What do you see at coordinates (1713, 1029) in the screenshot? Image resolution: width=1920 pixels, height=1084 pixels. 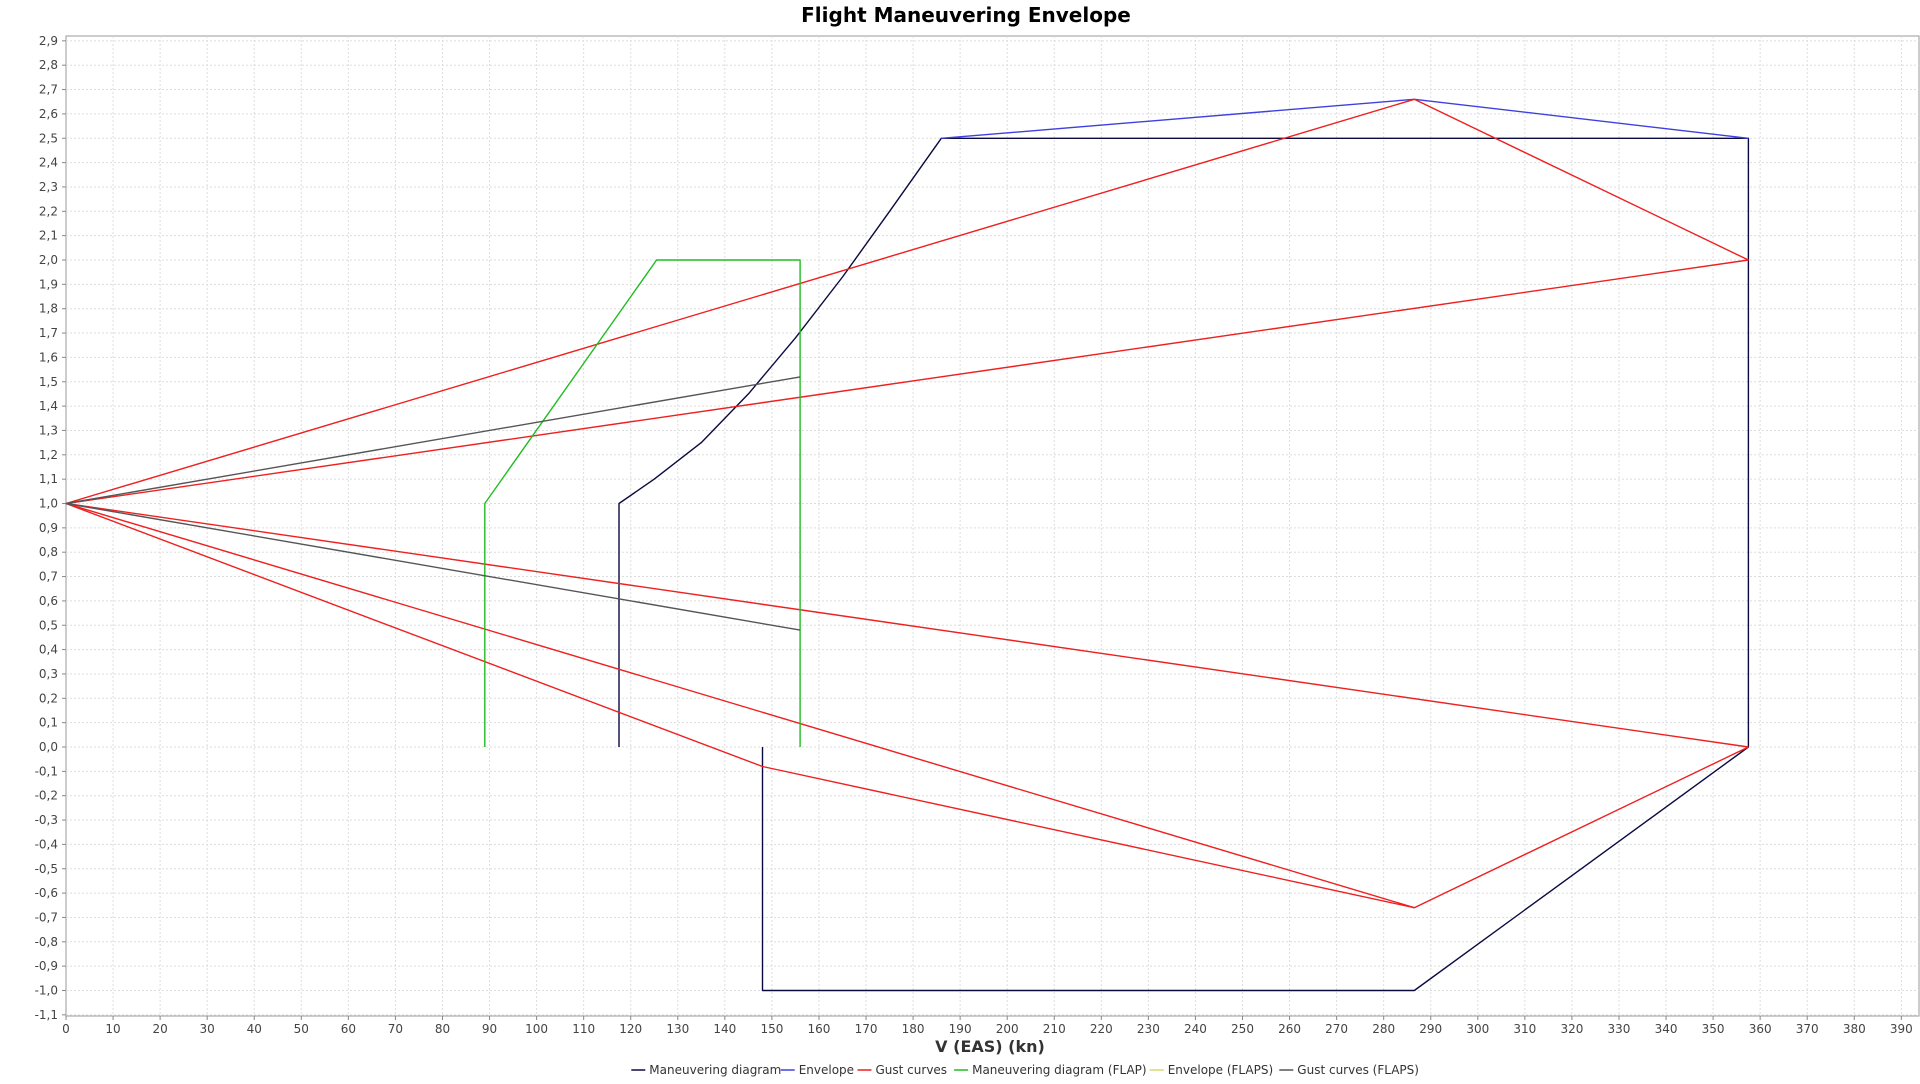 I see `x-tick-label: 350` at bounding box center [1713, 1029].